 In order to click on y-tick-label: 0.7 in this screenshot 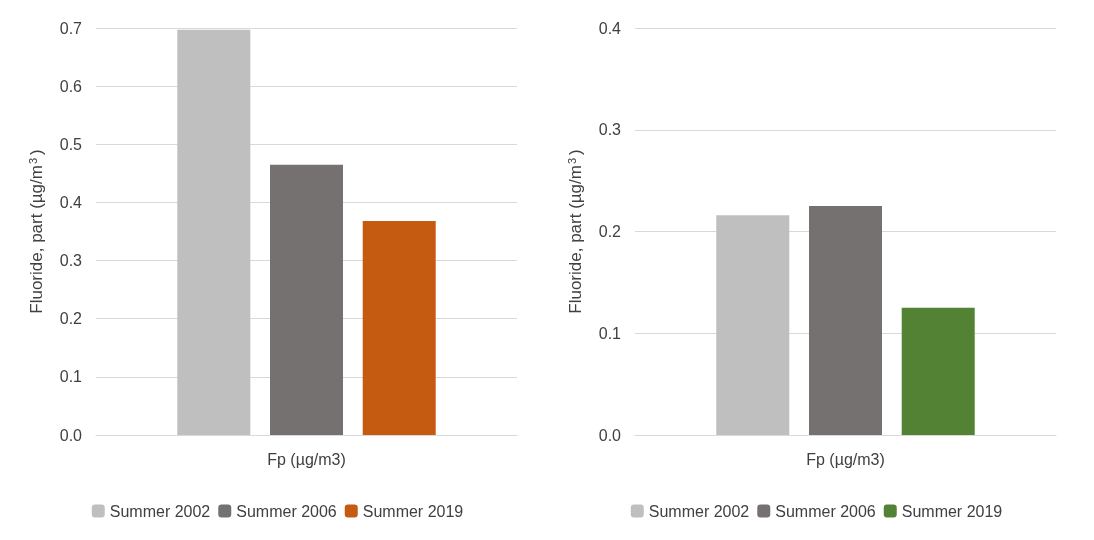, I will do `click(71, 28)`.